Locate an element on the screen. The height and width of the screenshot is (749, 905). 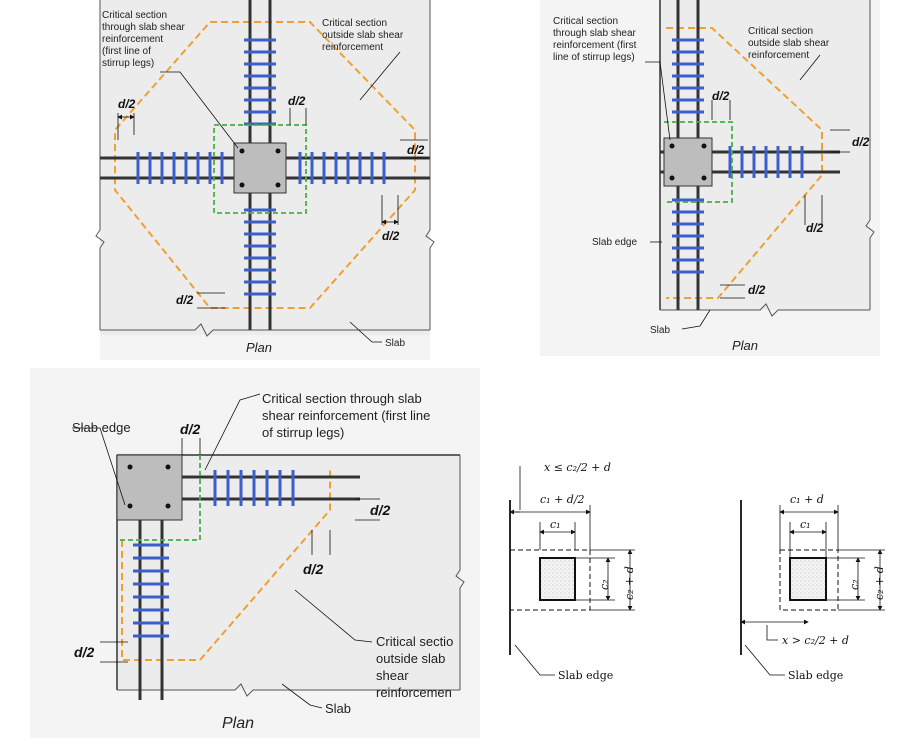
dim-d2-left: d/2 is located at coordinates (127, 104).